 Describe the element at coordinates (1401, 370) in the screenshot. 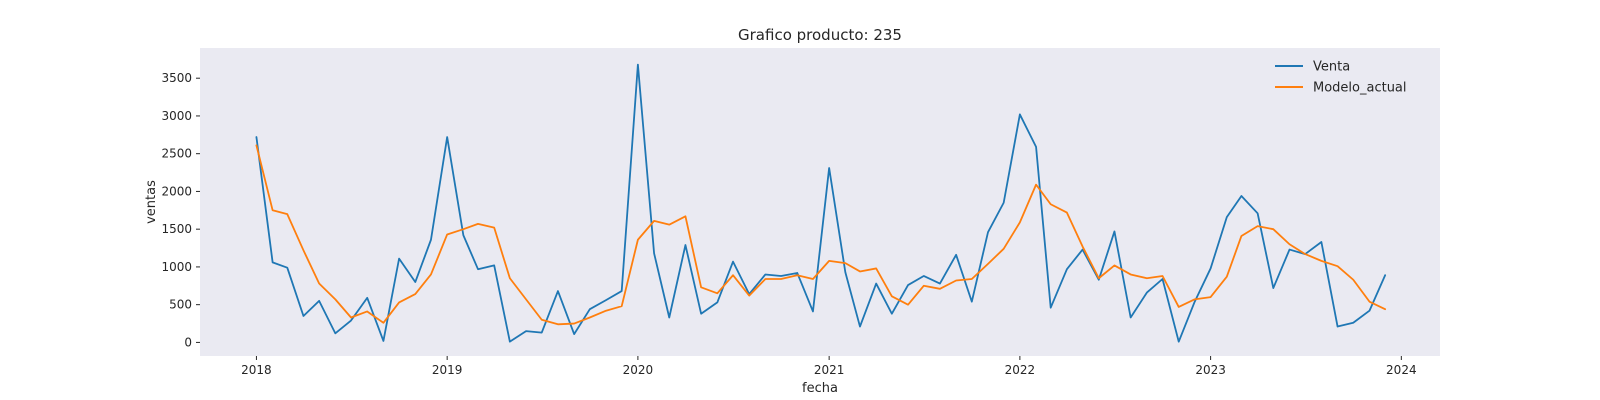

I see `x-tick-label: 2024` at that location.